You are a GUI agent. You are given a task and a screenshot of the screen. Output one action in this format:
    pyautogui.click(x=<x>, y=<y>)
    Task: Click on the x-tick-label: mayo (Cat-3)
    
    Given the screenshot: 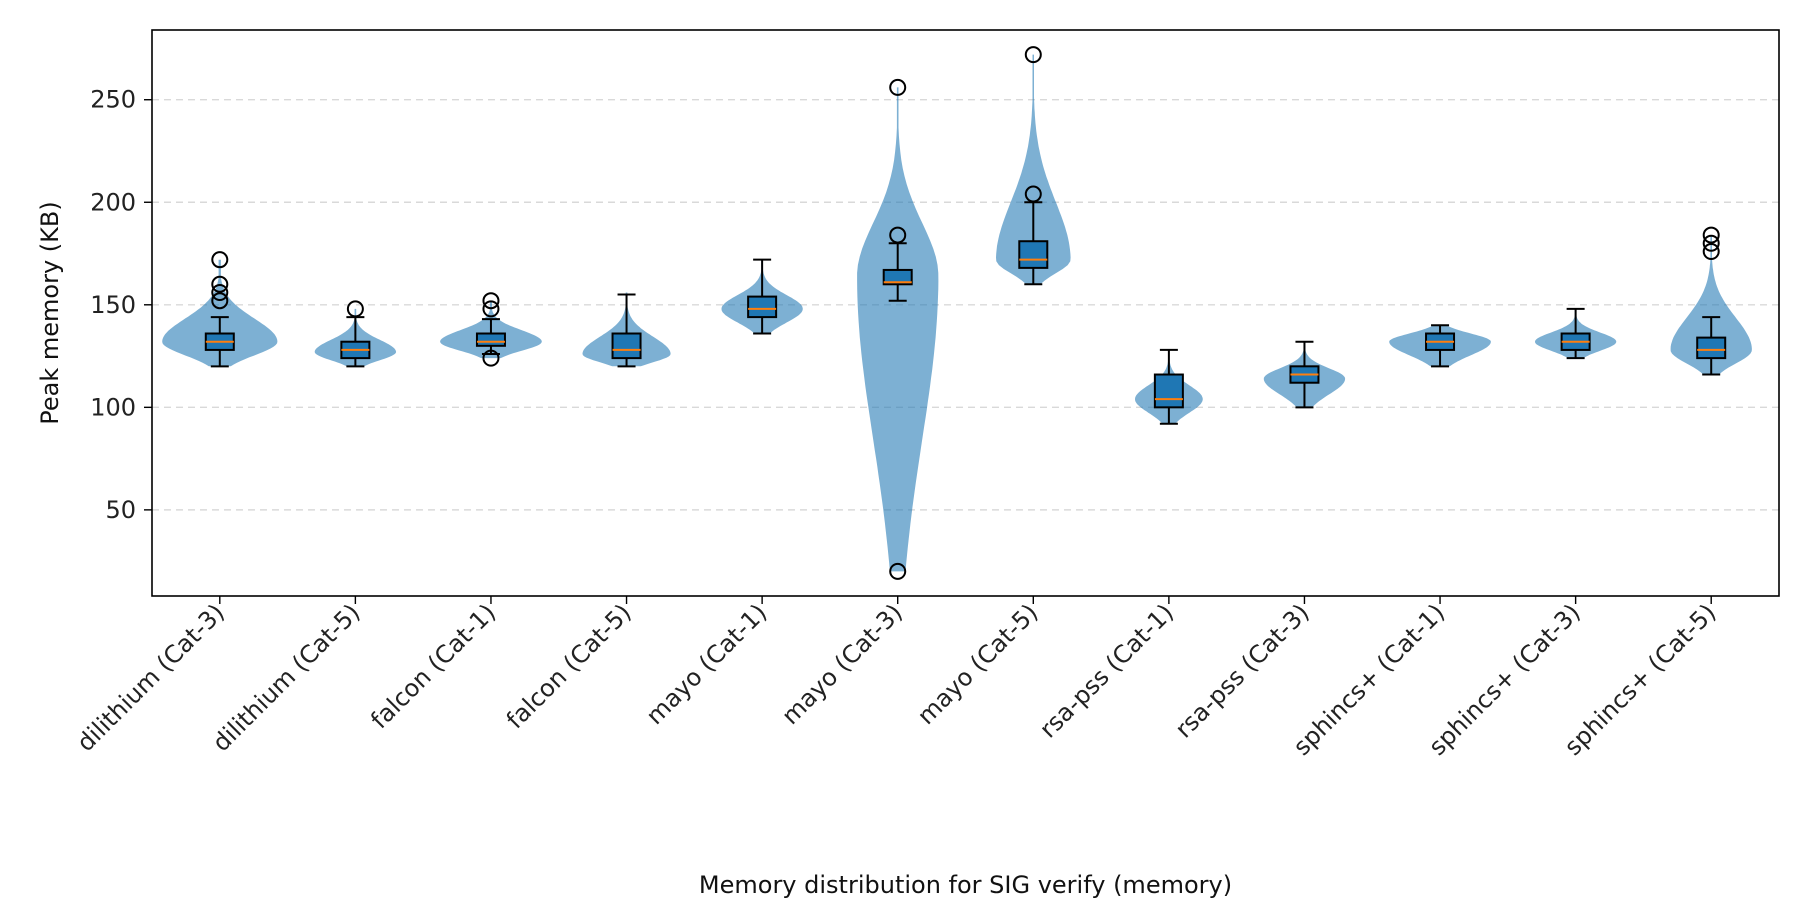 What is the action you would take?
    pyautogui.click(x=842, y=664)
    